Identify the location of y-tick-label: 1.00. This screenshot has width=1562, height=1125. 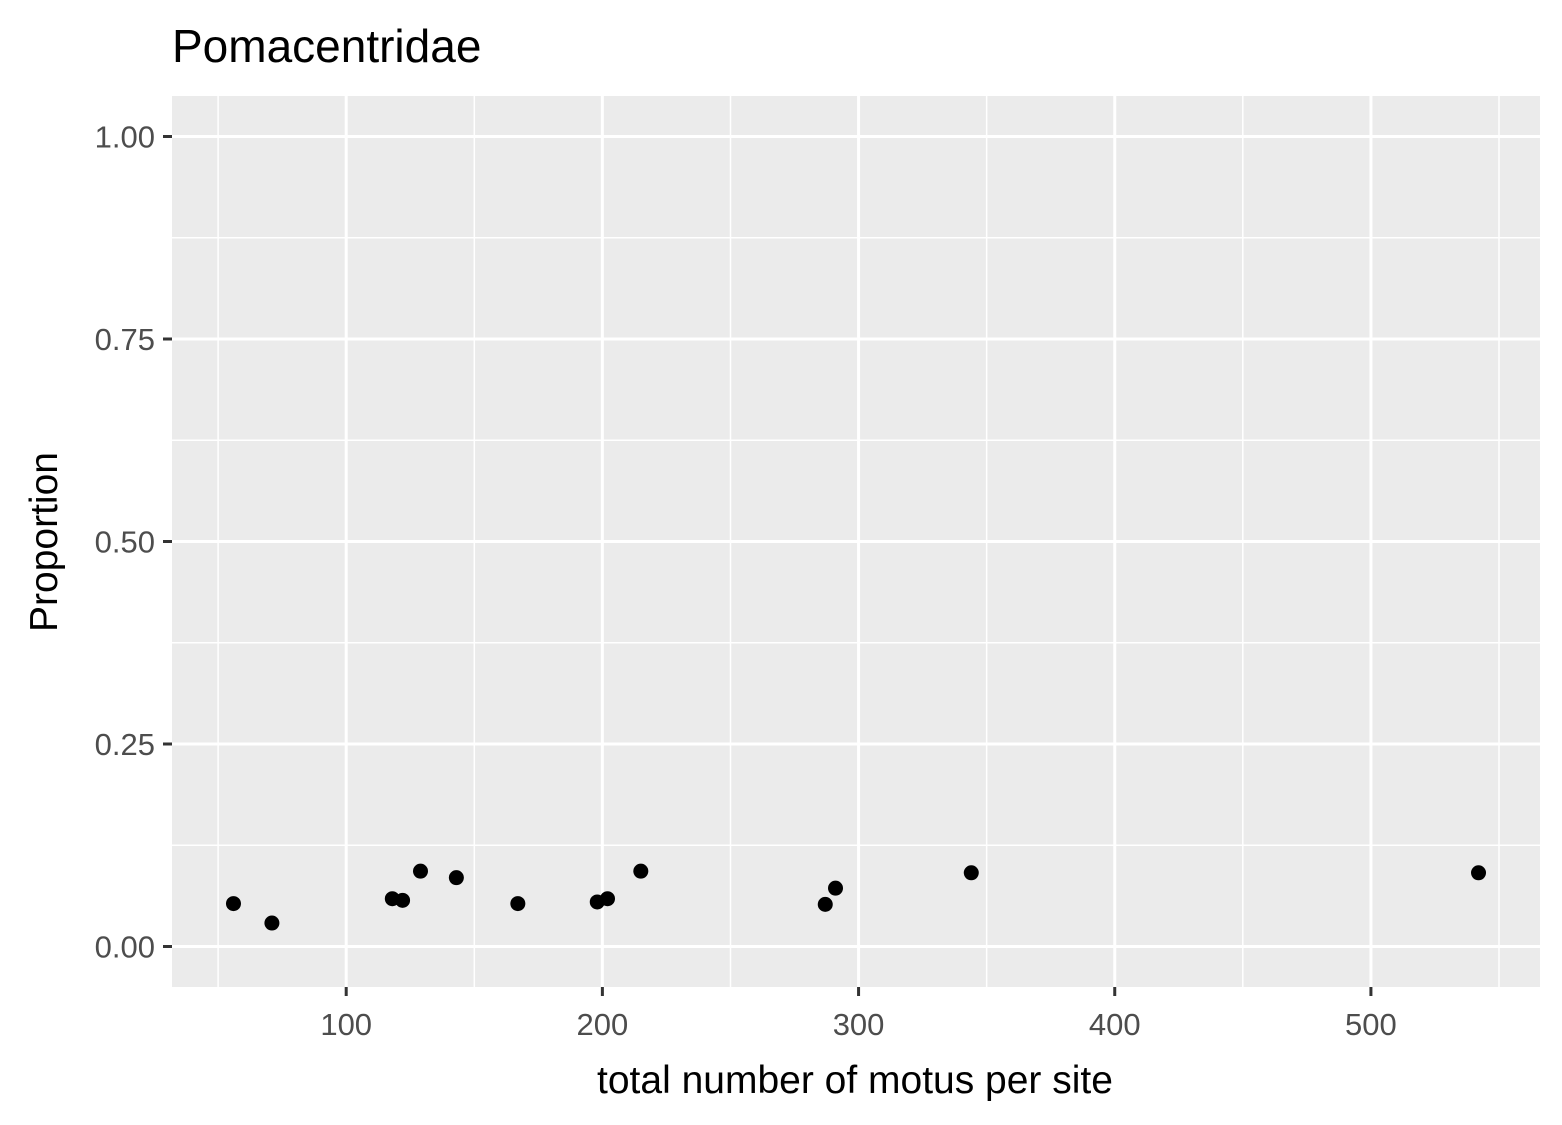
(125, 137).